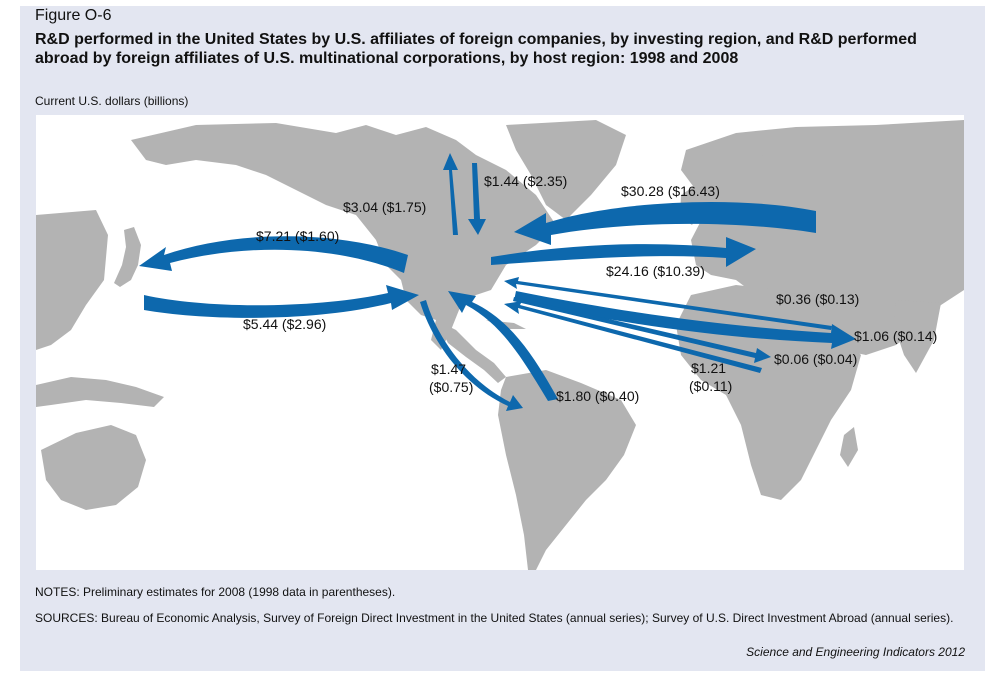  Describe the element at coordinates (815, 359) in the screenshot. I see `label-us-africa: $0.06 ($0.04)` at that location.